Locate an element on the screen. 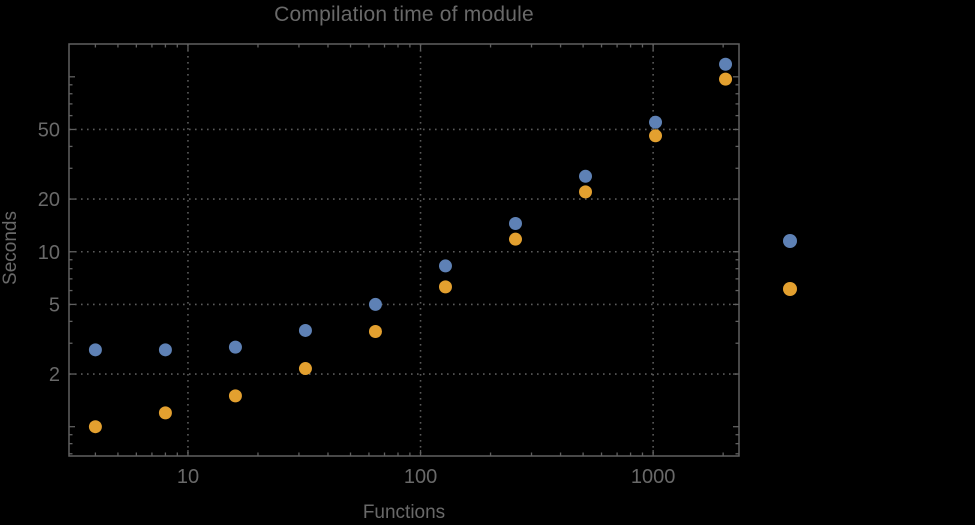 The height and width of the screenshot is (525, 975). tick-label-x-10: 10 is located at coordinates (188, 477).